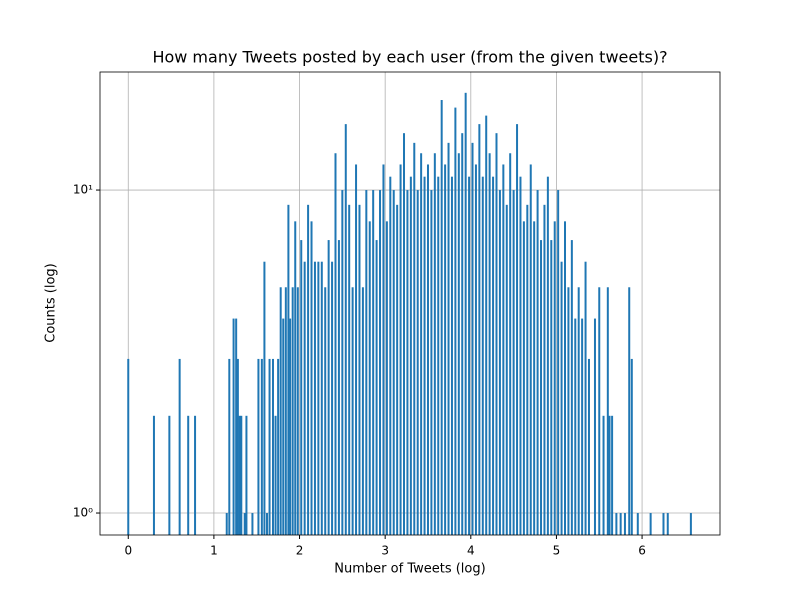 The width and height of the screenshot is (800, 600). What do you see at coordinates (557, 551) in the screenshot?
I see `x-tick-label: 5` at bounding box center [557, 551].